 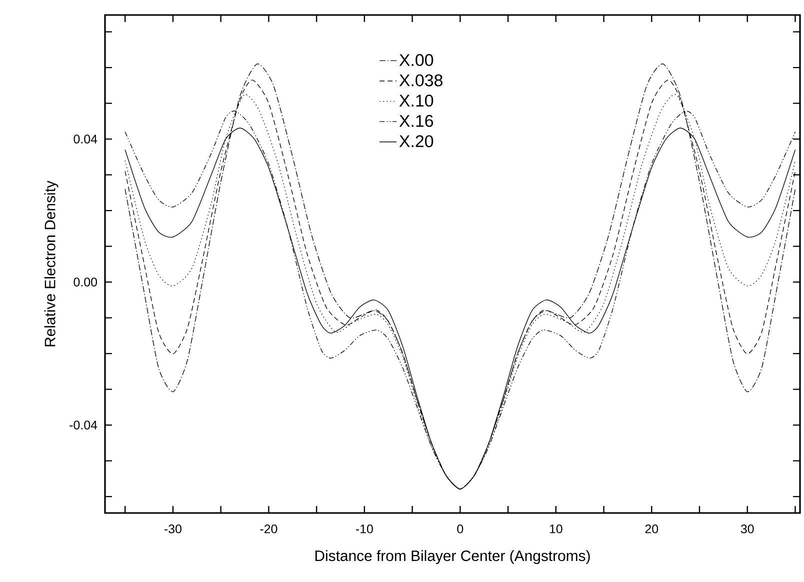 What do you see at coordinates (269, 529) in the screenshot?
I see `x-tick-label: -20` at bounding box center [269, 529].